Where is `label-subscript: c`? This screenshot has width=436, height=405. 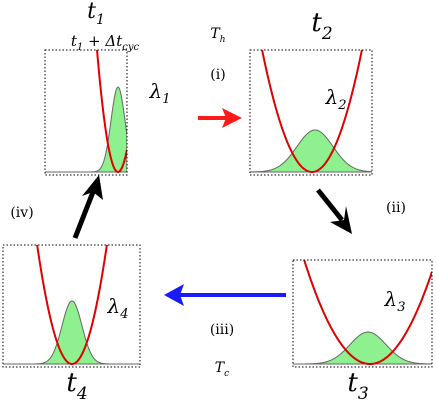 label-subscript: c is located at coordinates (226, 374).